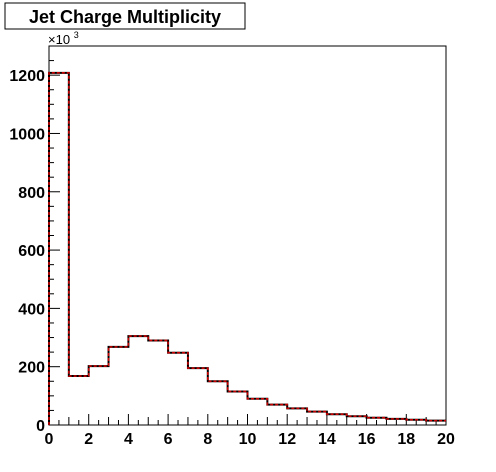  What do you see at coordinates (367, 439) in the screenshot?
I see `x-tick-label: 16` at bounding box center [367, 439].